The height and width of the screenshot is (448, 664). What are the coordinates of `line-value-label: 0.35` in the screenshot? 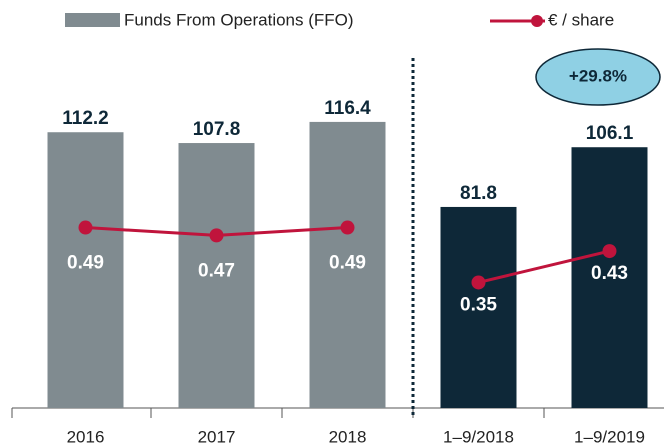 It's located at (478, 304).